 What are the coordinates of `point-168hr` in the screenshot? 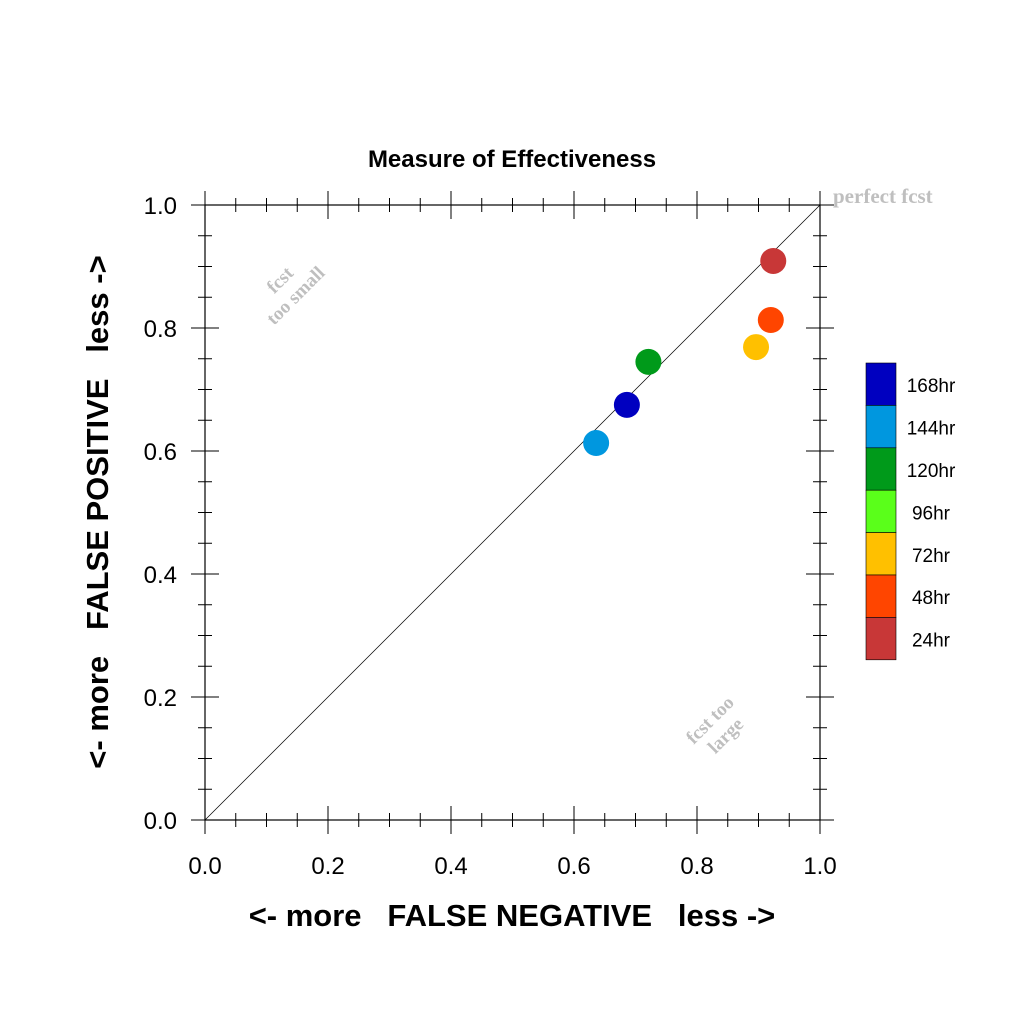 It's located at (626, 404).